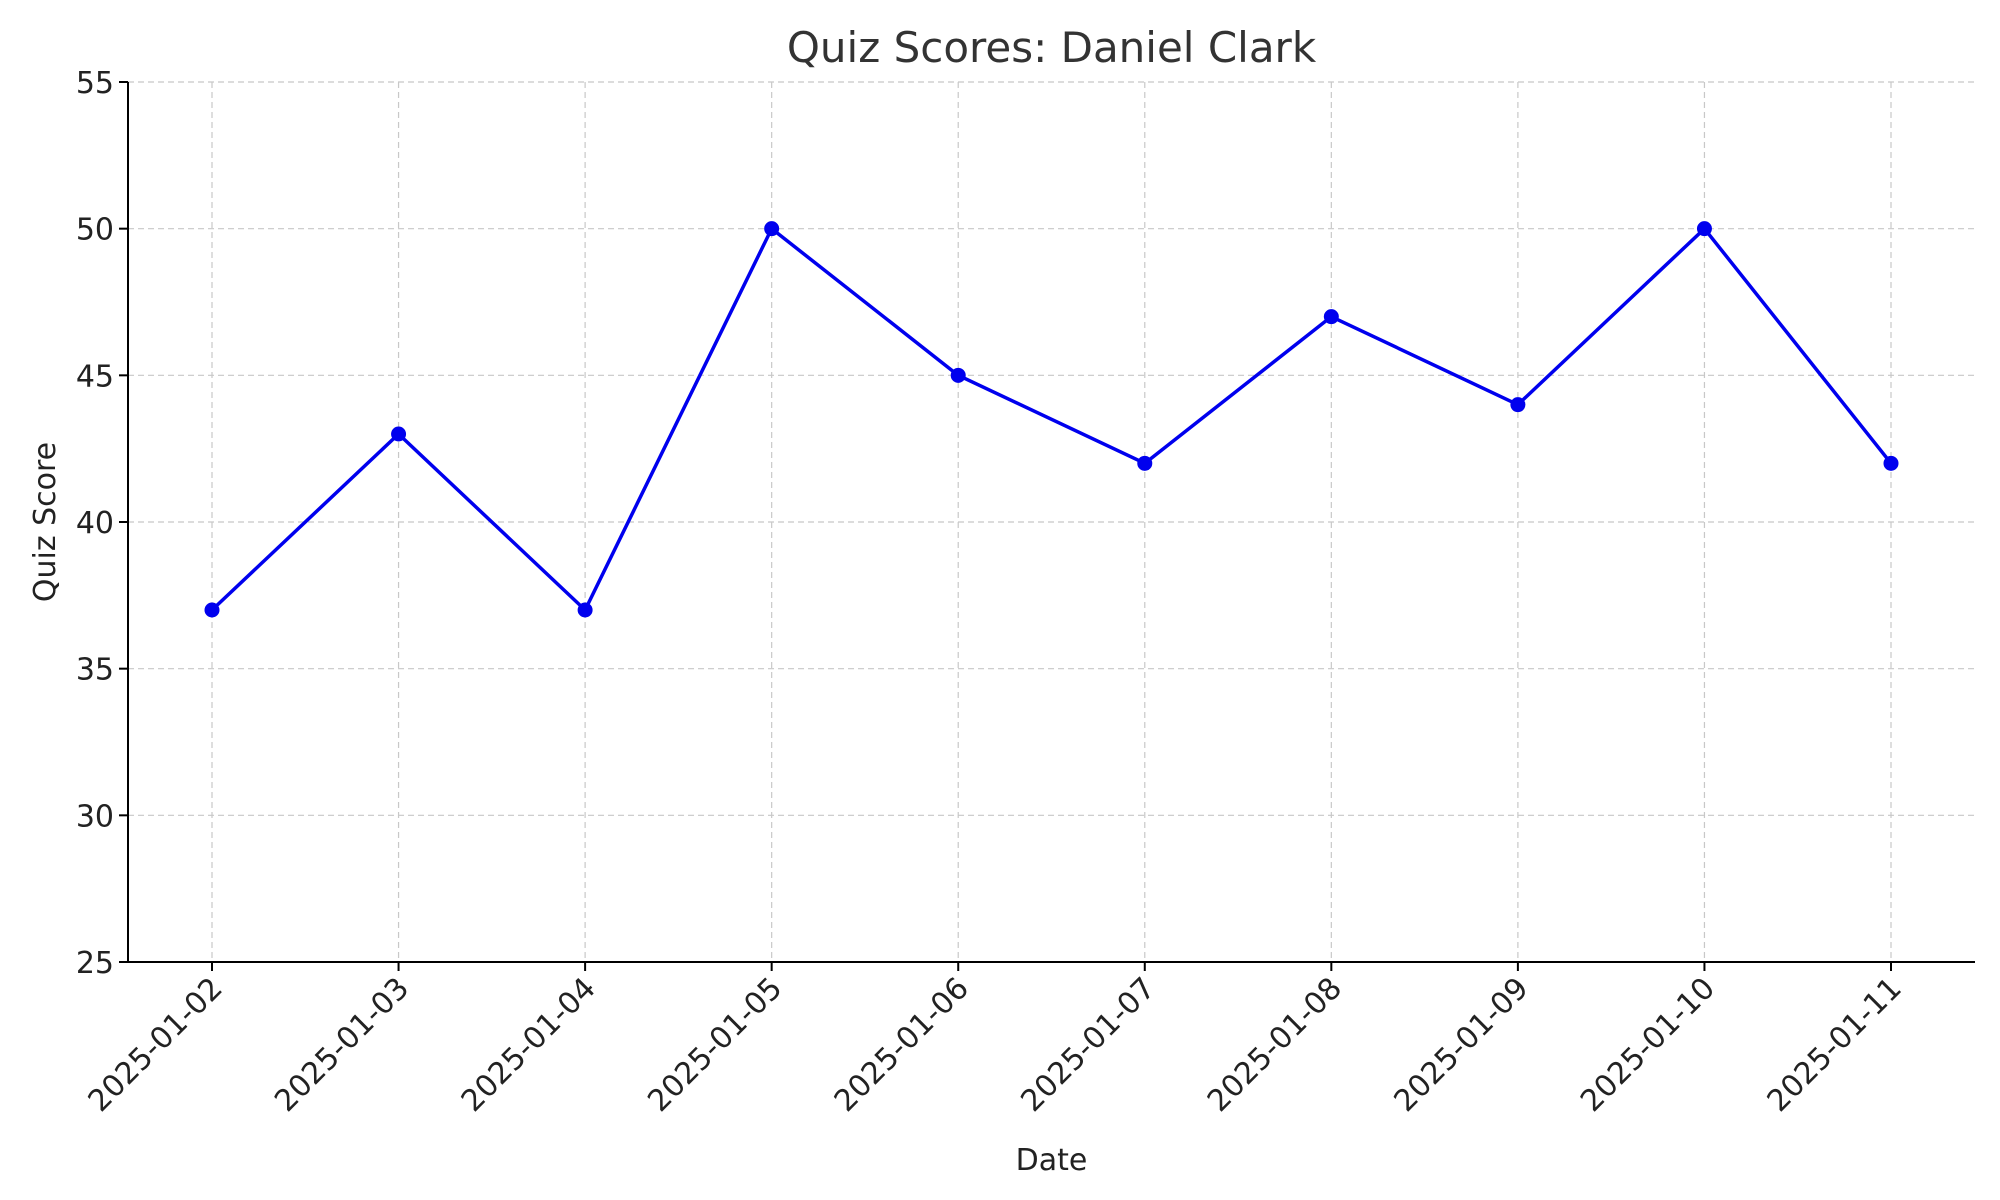 Image resolution: width=2000 pixels, height=1200 pixels. I want to click on x-axis-label: Date, so click(1052, 1160).